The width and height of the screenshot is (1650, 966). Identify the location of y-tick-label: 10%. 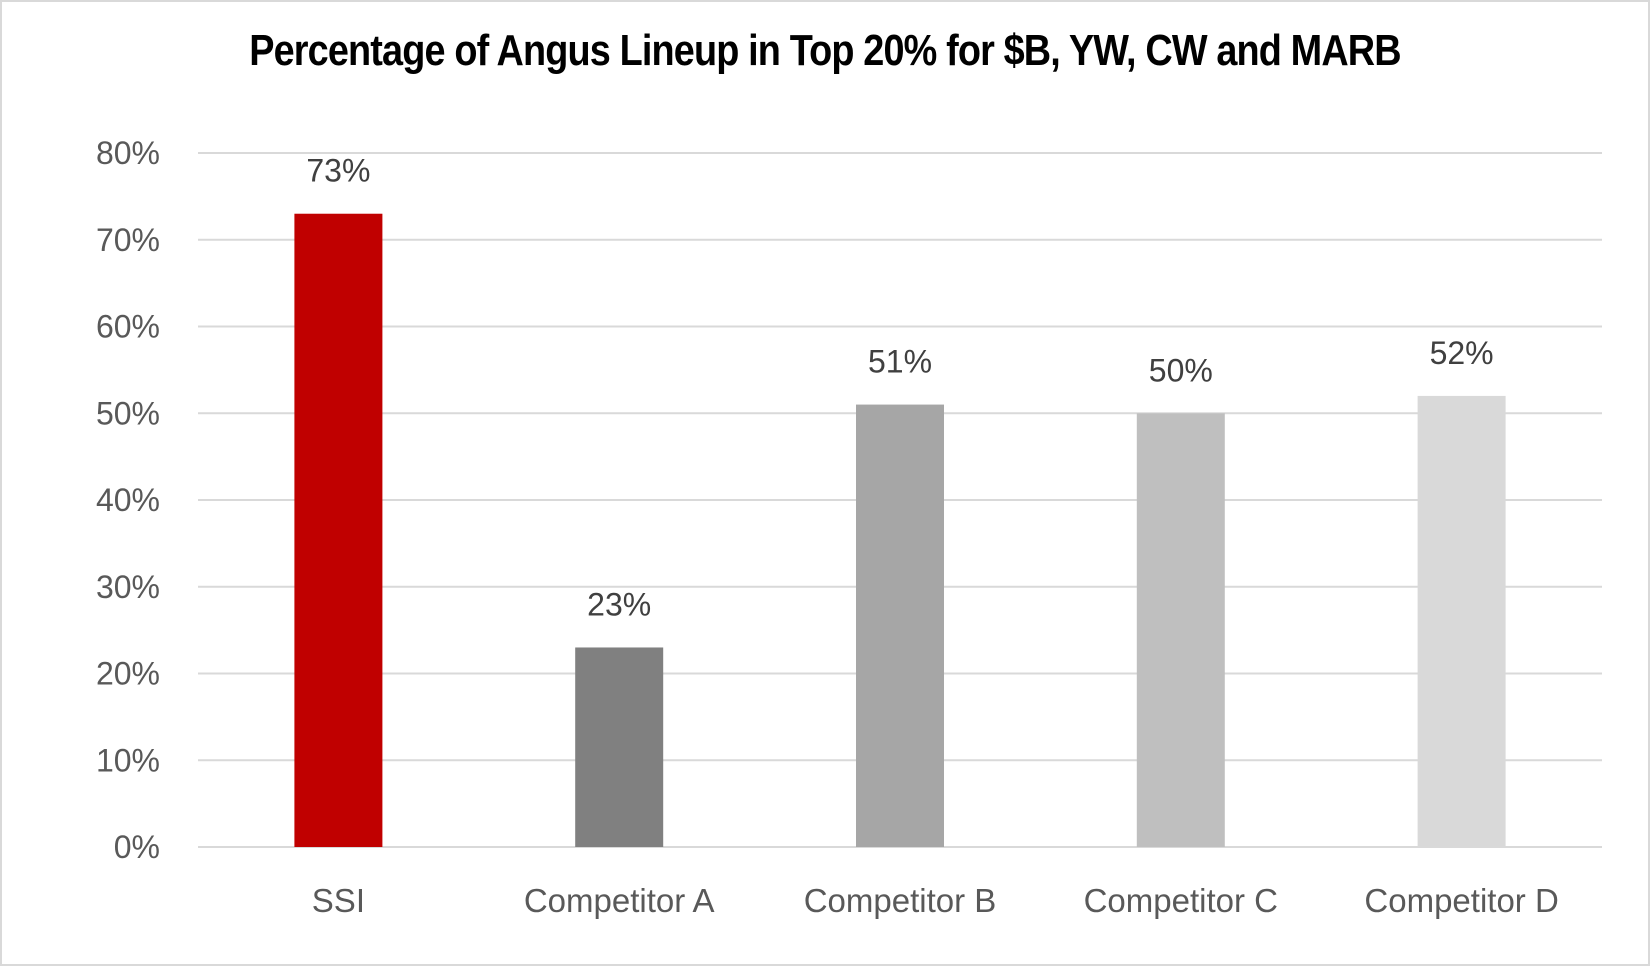
(128, 760).